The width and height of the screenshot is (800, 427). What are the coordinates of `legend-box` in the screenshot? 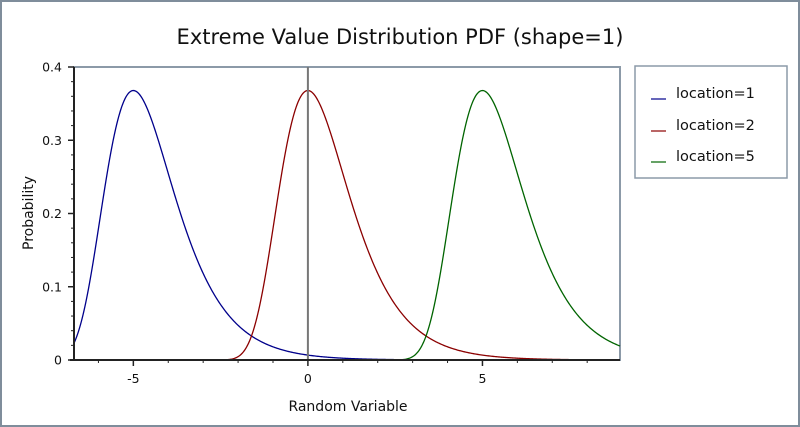 It's located at (711, 122).